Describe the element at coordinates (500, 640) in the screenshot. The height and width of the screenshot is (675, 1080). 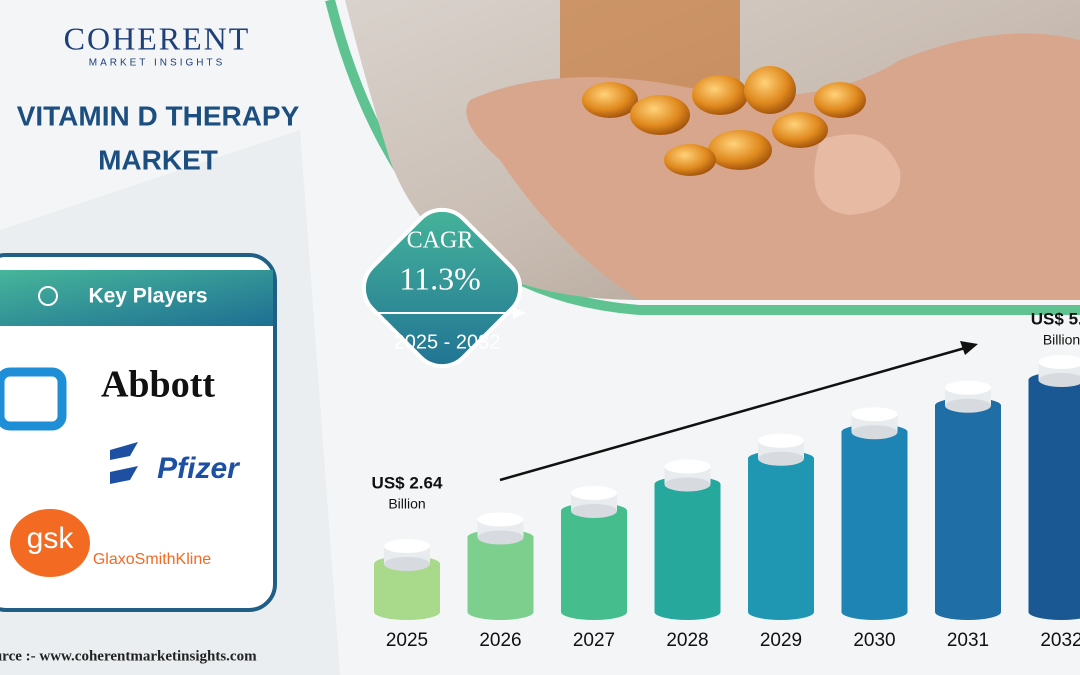
I see `x-tick-label: 2026` at that location.